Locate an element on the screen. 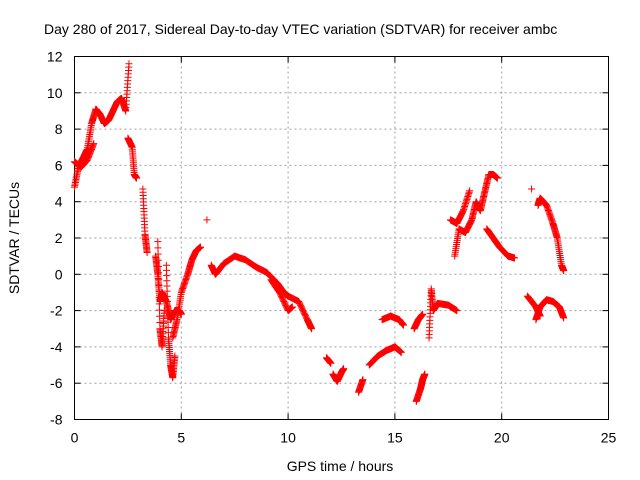 Image resolution: width=640 pixels, height=480 pixels. y-tick-label: 4 is located at coordinates (59, 202).